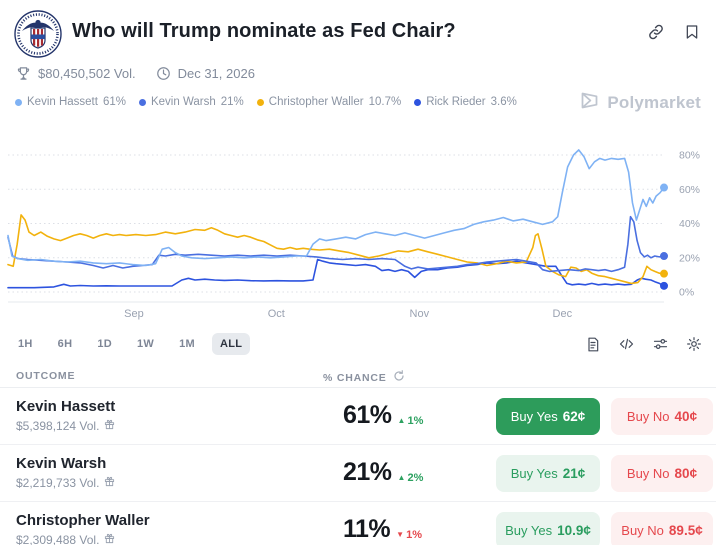 The height and width of the screenshot is (545, 716). I want to click on market-image-fed-seal, so click(38, 34).